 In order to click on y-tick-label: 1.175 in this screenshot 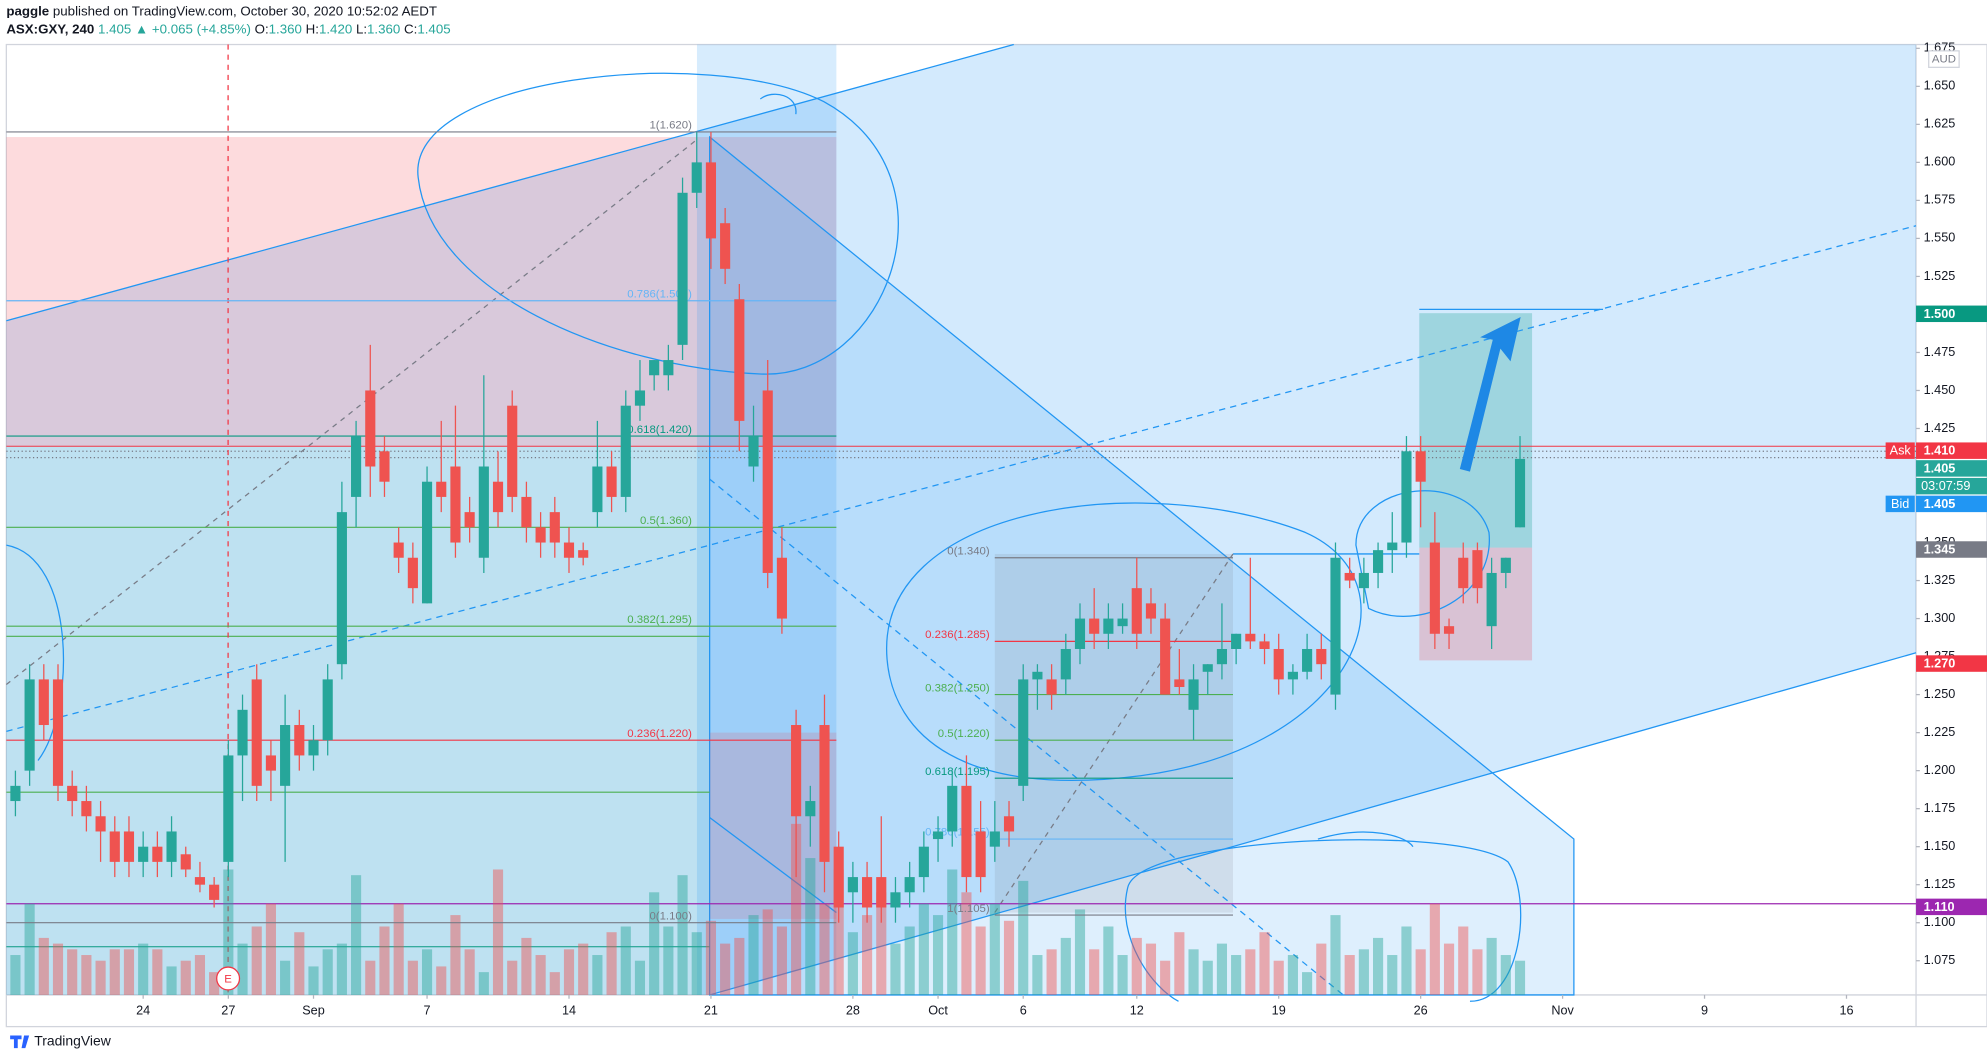, I will do `click(1940, 808)`.